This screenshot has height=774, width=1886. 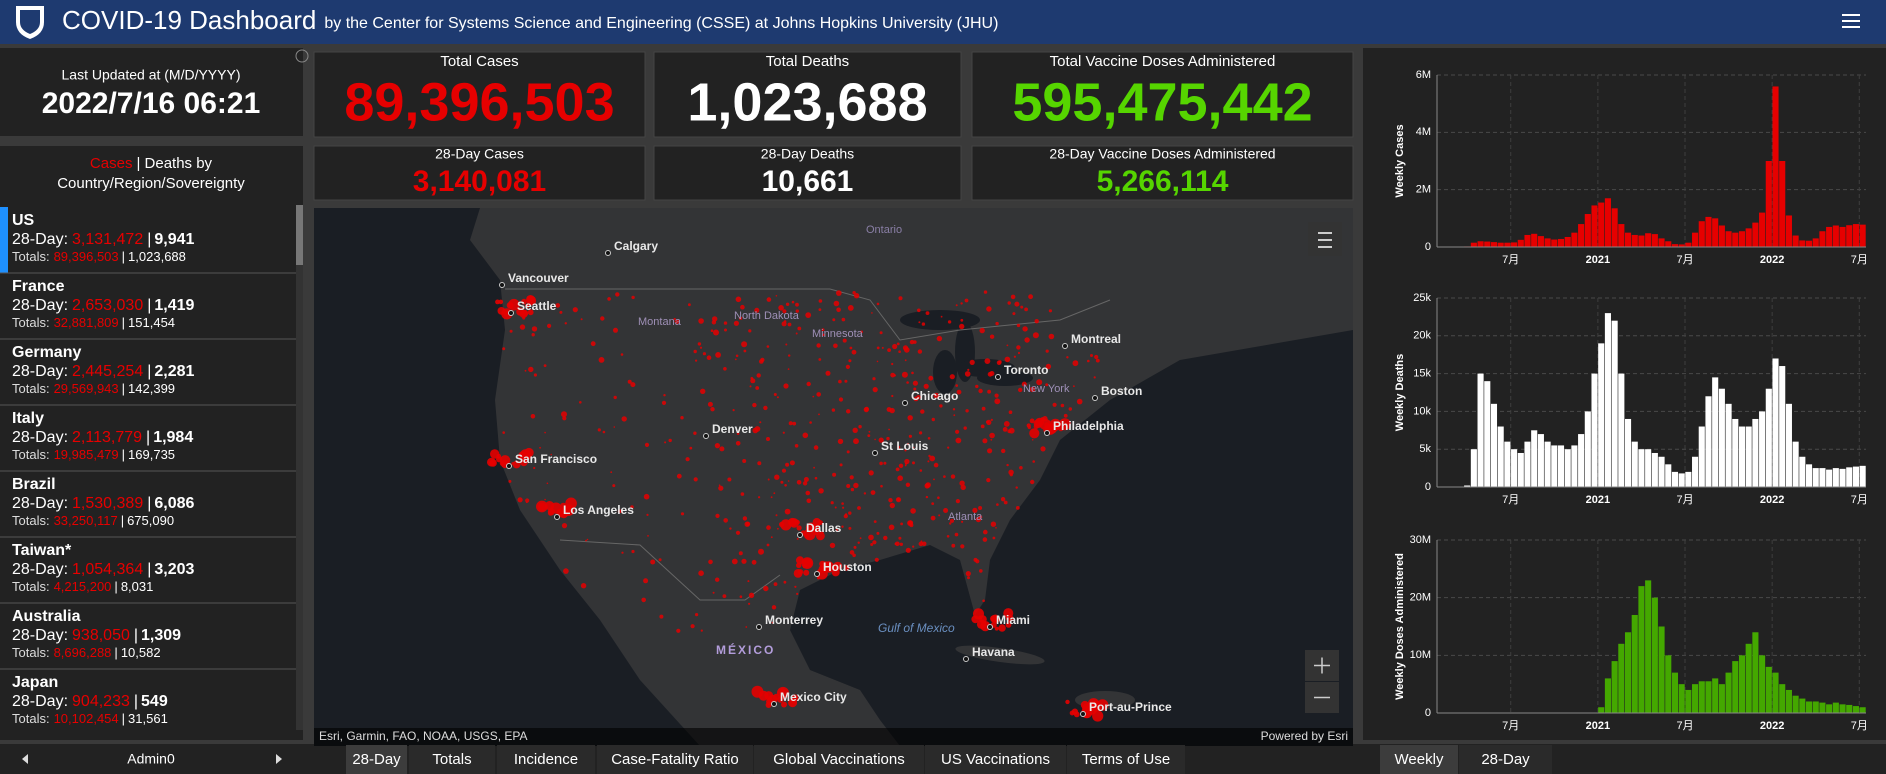 I want to click on last-updated-panel, so click(x=151, y=92).